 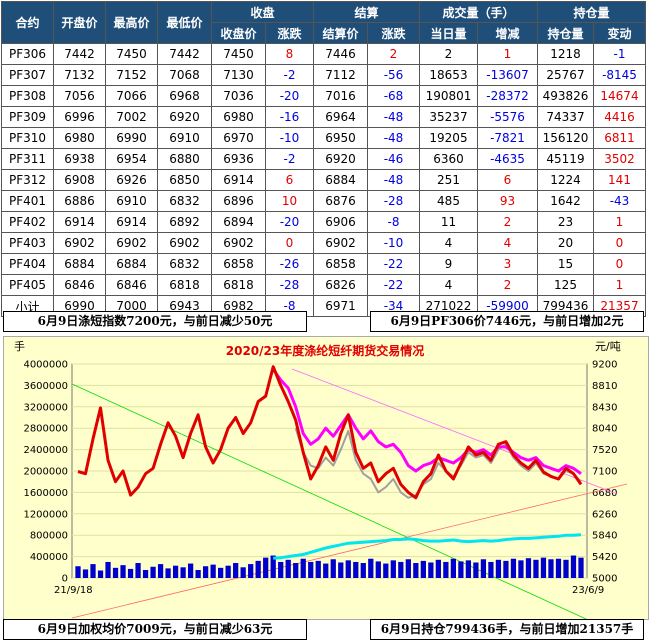 What do you see at coordinates (131, 96) in the screenshot?
I see `table-cell: 7066` at bounding box center [131, 96].